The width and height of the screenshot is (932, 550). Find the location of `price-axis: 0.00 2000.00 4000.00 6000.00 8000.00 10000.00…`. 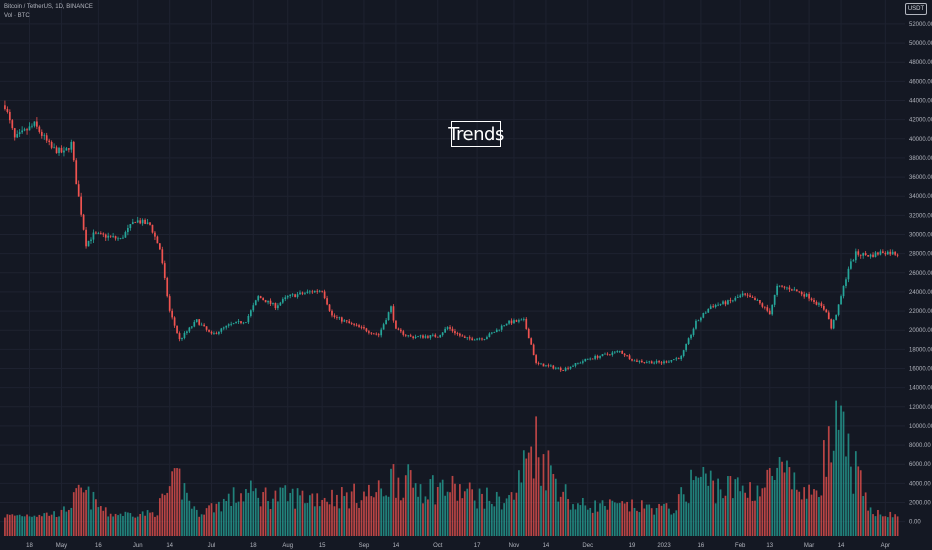

price-axis: 0.00 2000.00 4000.00 6000.00 8000.00 10000.00… is located at coordinates (920, 274).